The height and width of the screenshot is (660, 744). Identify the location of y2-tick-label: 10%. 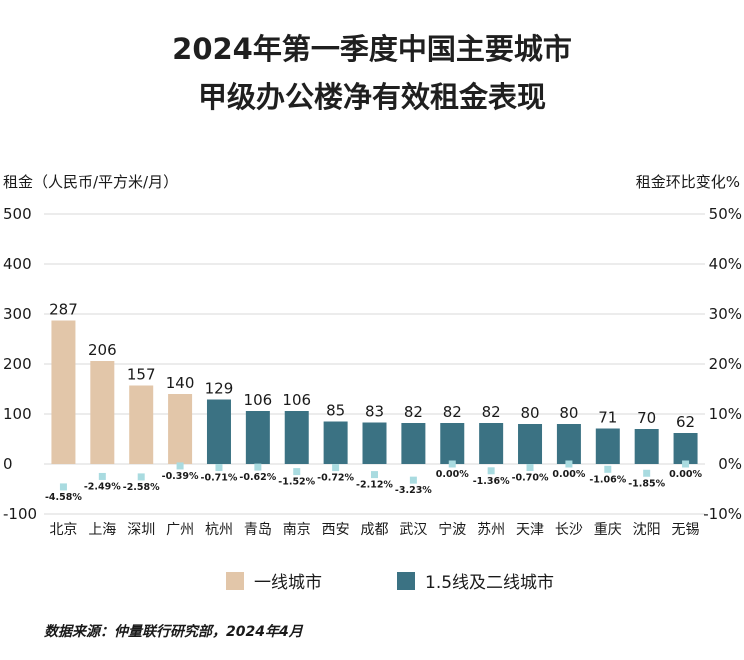
(725, 414).